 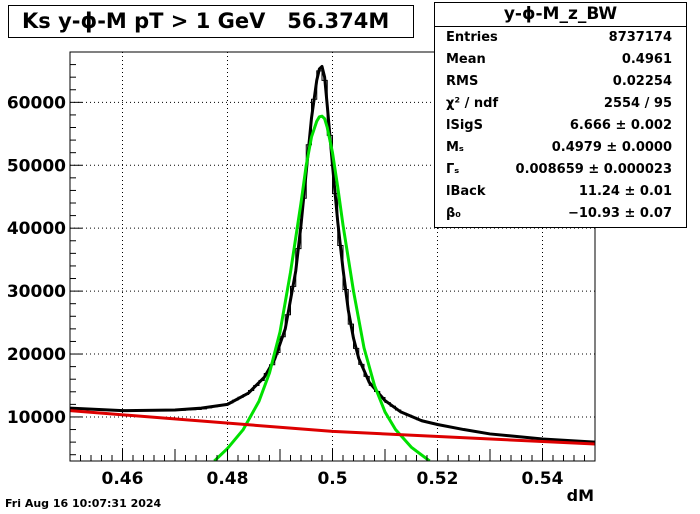 I want to click on stats-value: 0.4961, so click(x=646, y=59).